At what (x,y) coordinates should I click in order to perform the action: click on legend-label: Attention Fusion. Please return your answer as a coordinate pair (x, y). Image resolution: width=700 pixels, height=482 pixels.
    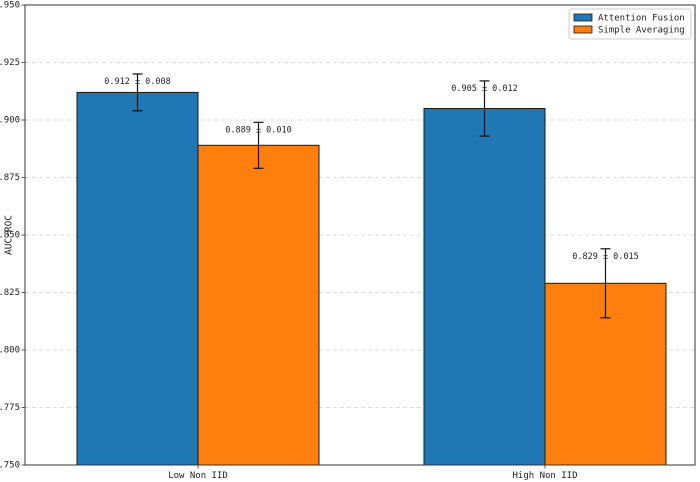
    Looking at the image, I should click on (641, 19).